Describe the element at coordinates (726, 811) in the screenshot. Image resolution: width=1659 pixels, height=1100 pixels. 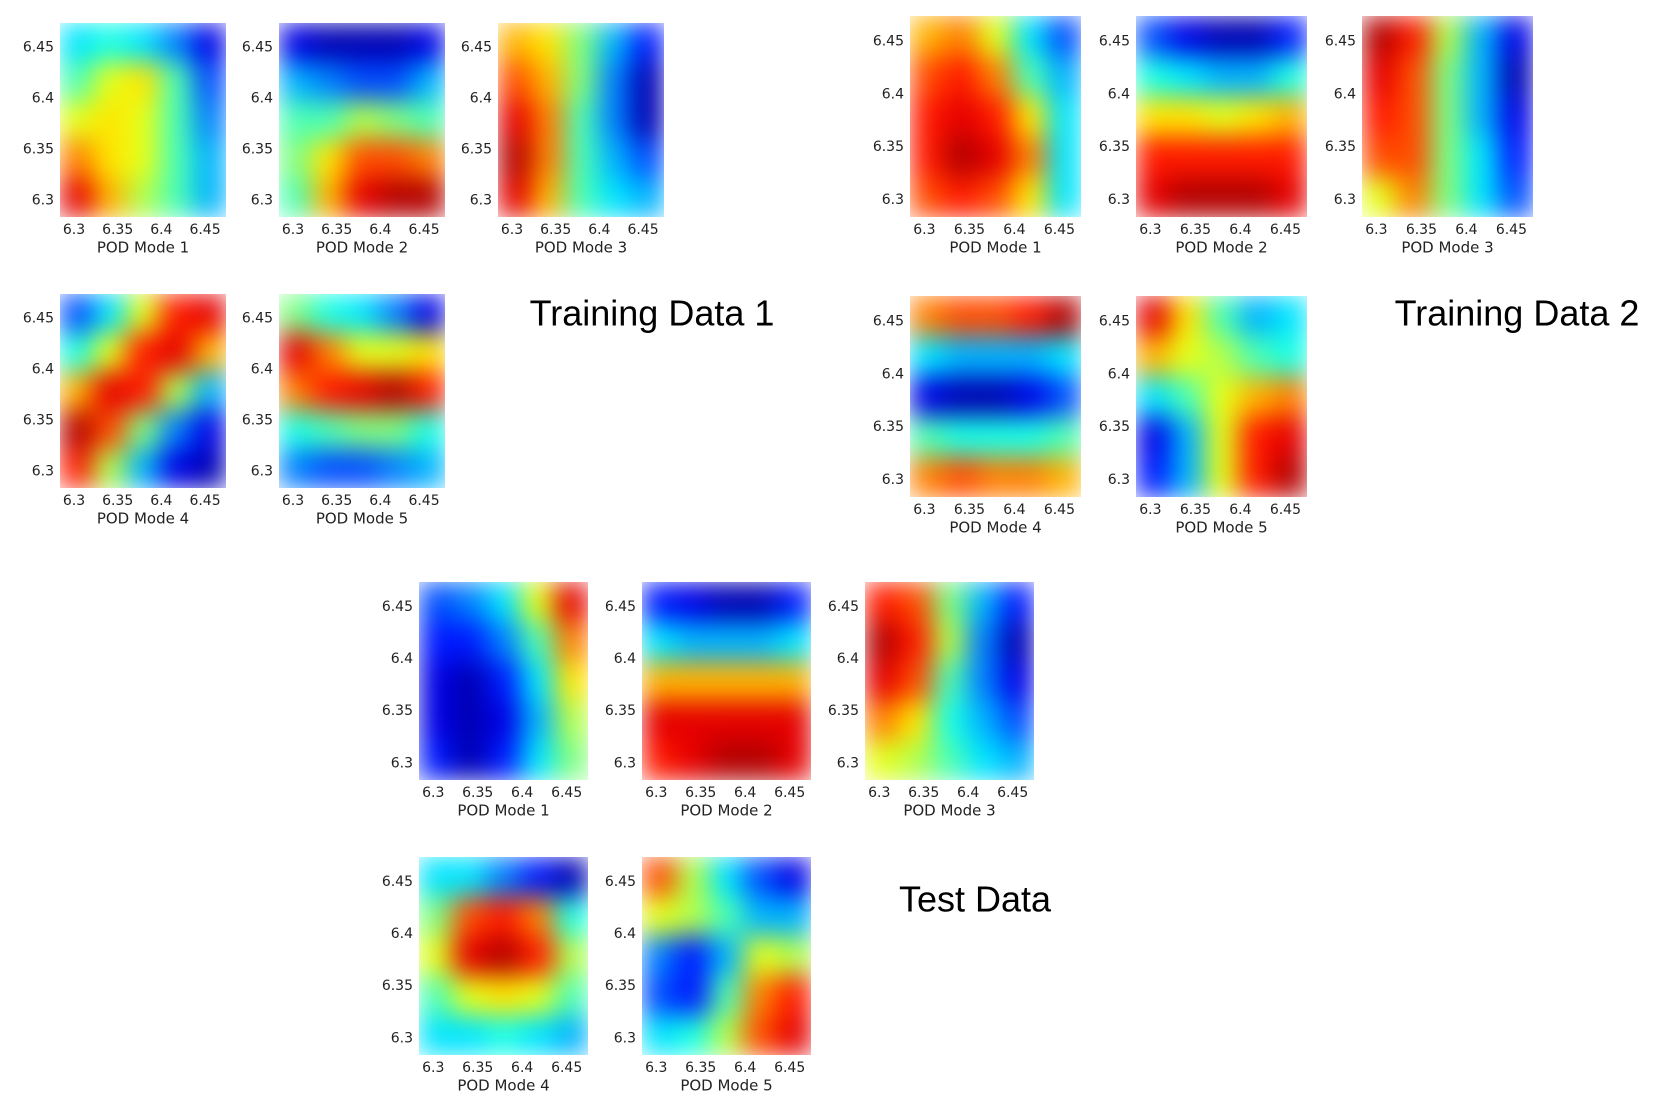
I see `x-axis-label: POD Mode 2` at that location.